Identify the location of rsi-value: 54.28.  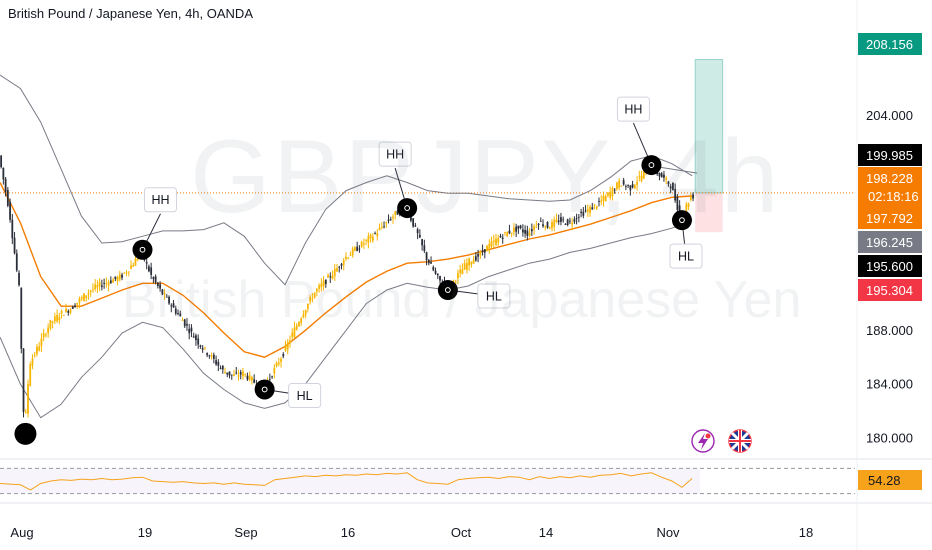
(884, 480).